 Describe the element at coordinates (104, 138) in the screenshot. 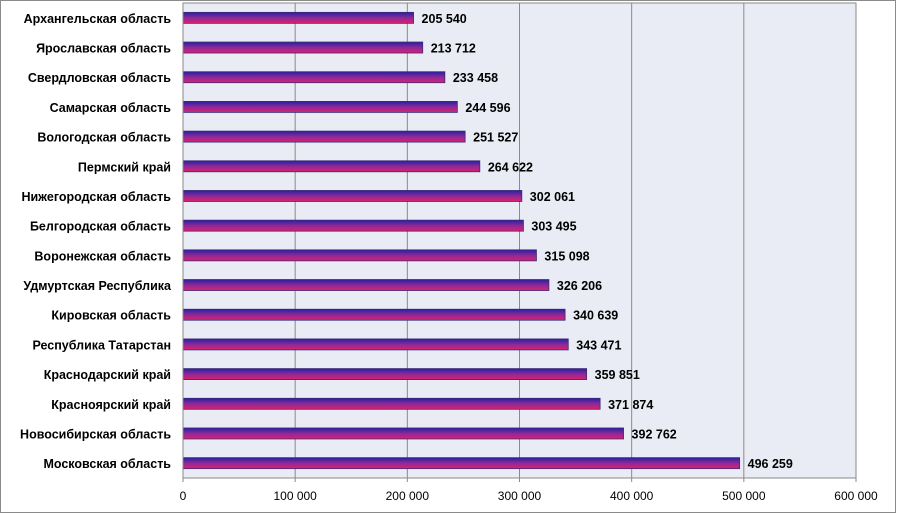

I see `category-label: Вологодская область` at that location.